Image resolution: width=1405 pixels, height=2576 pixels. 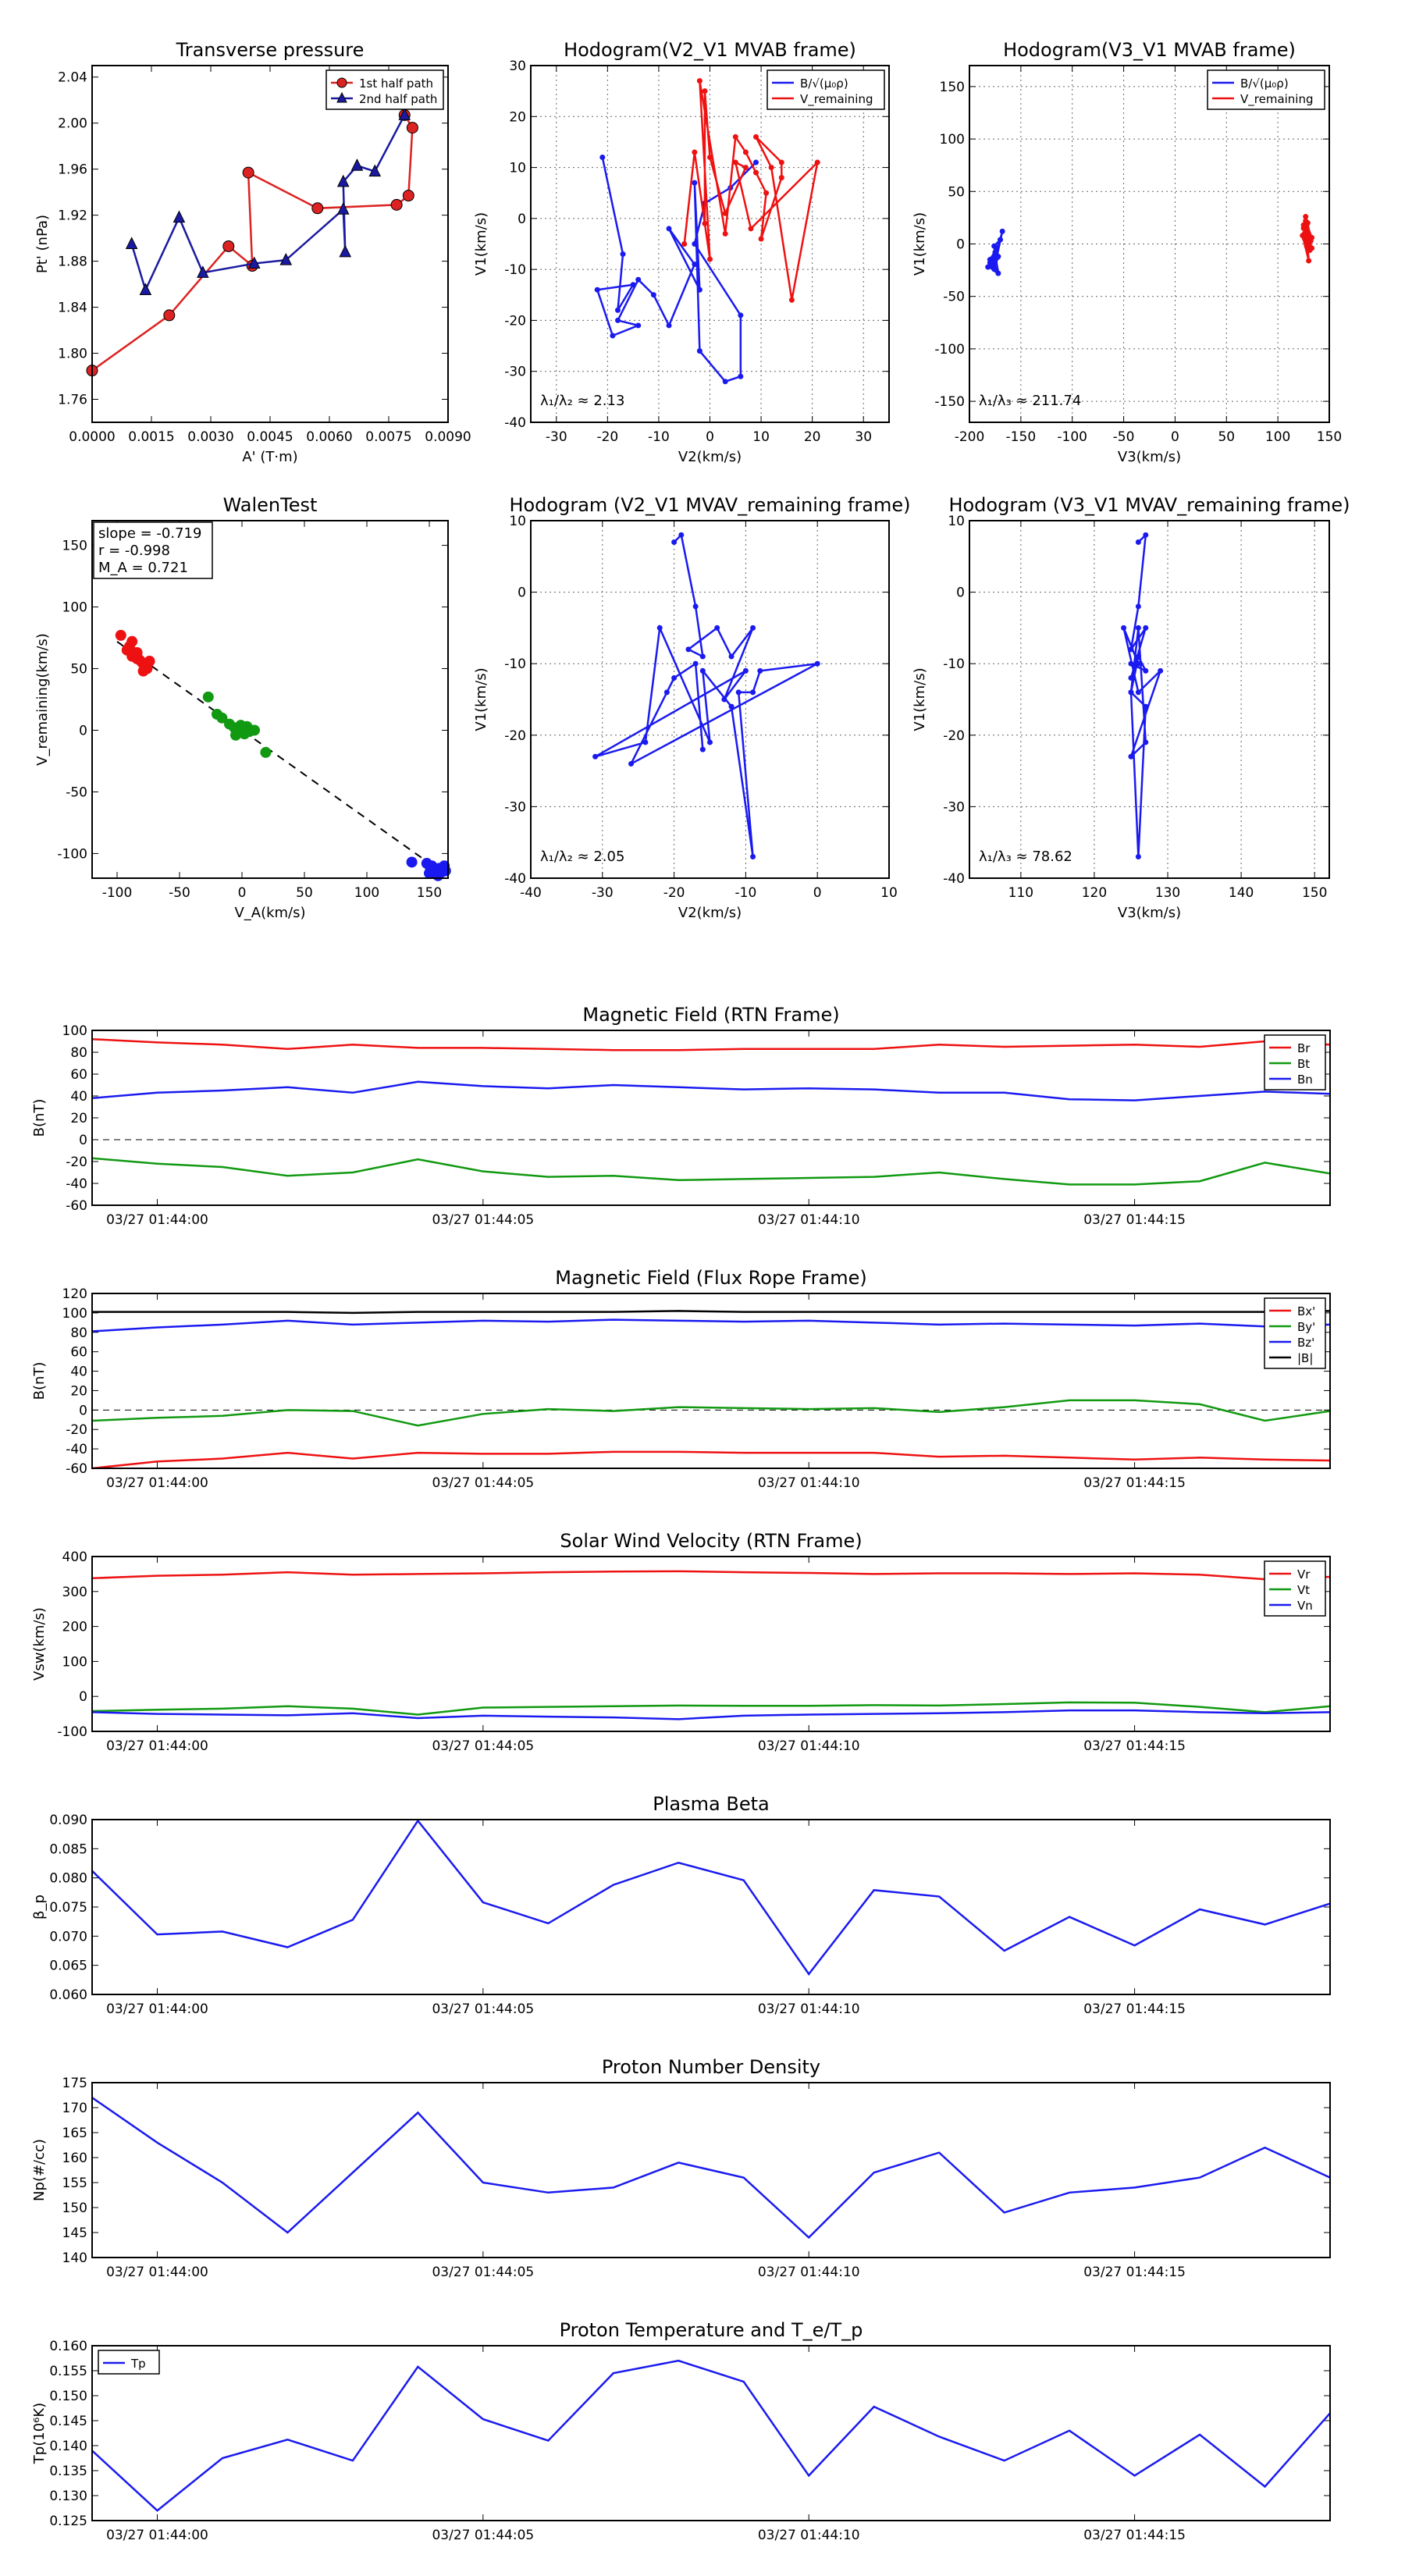 I want to click on series-line-vremaining, so click(x=751, y=190).